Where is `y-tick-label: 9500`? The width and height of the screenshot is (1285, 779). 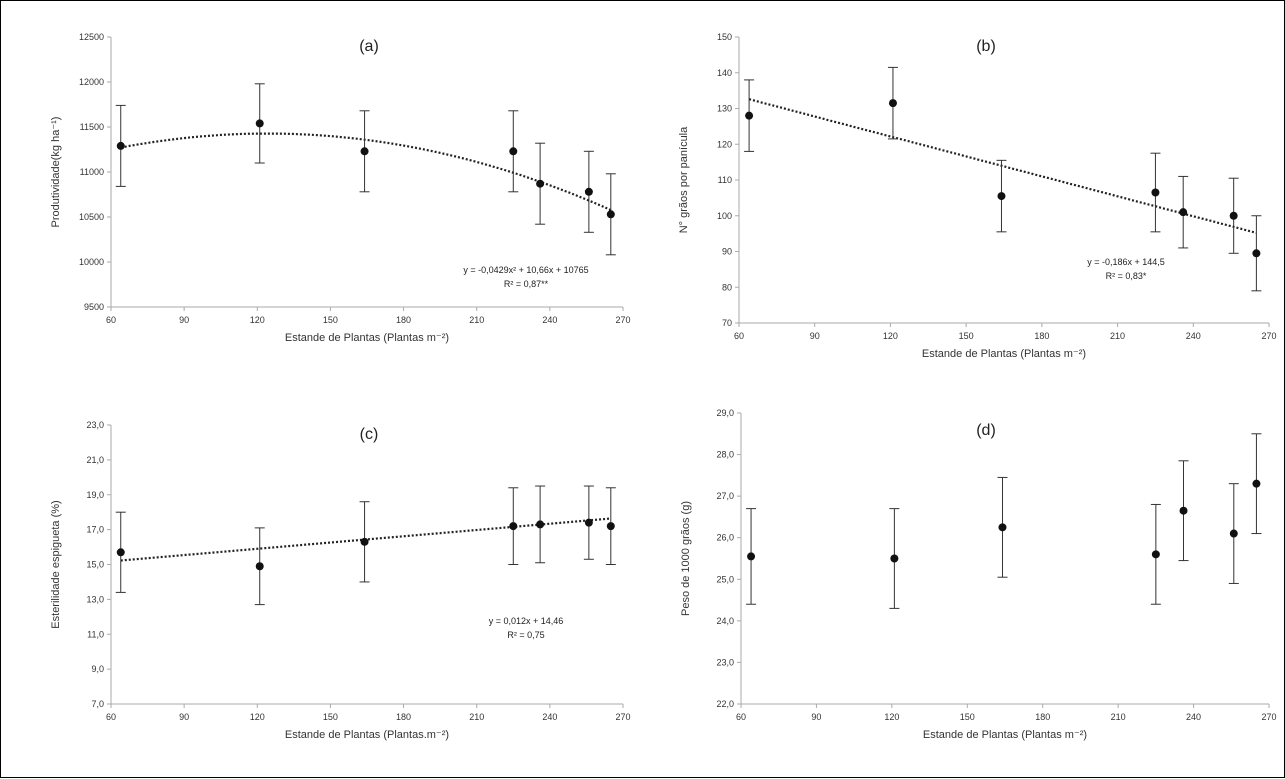 y-tick-label: 9500 is located at coordinates (94, 307).